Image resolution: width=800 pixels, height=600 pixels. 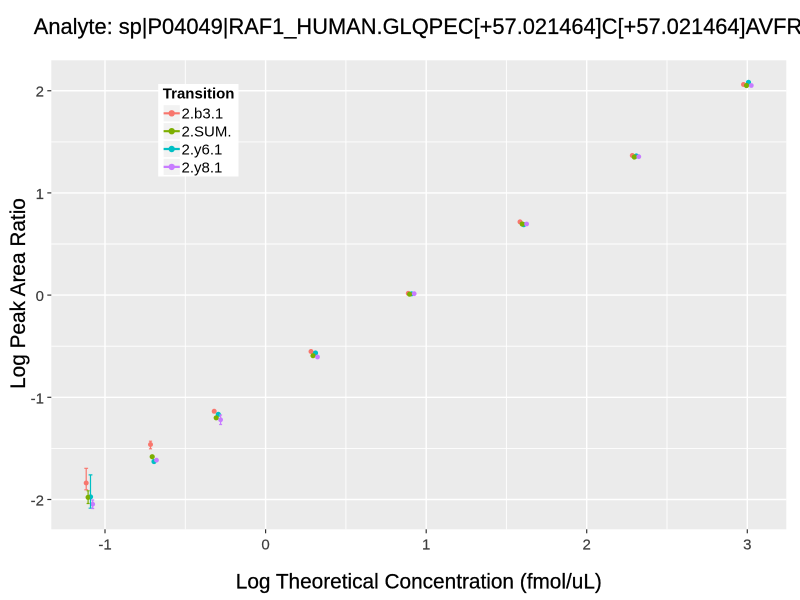 What do you see at coordinates (199, 94) in the screenshot?
I see `svg-text: Transition` at bounding box center [199, 94].